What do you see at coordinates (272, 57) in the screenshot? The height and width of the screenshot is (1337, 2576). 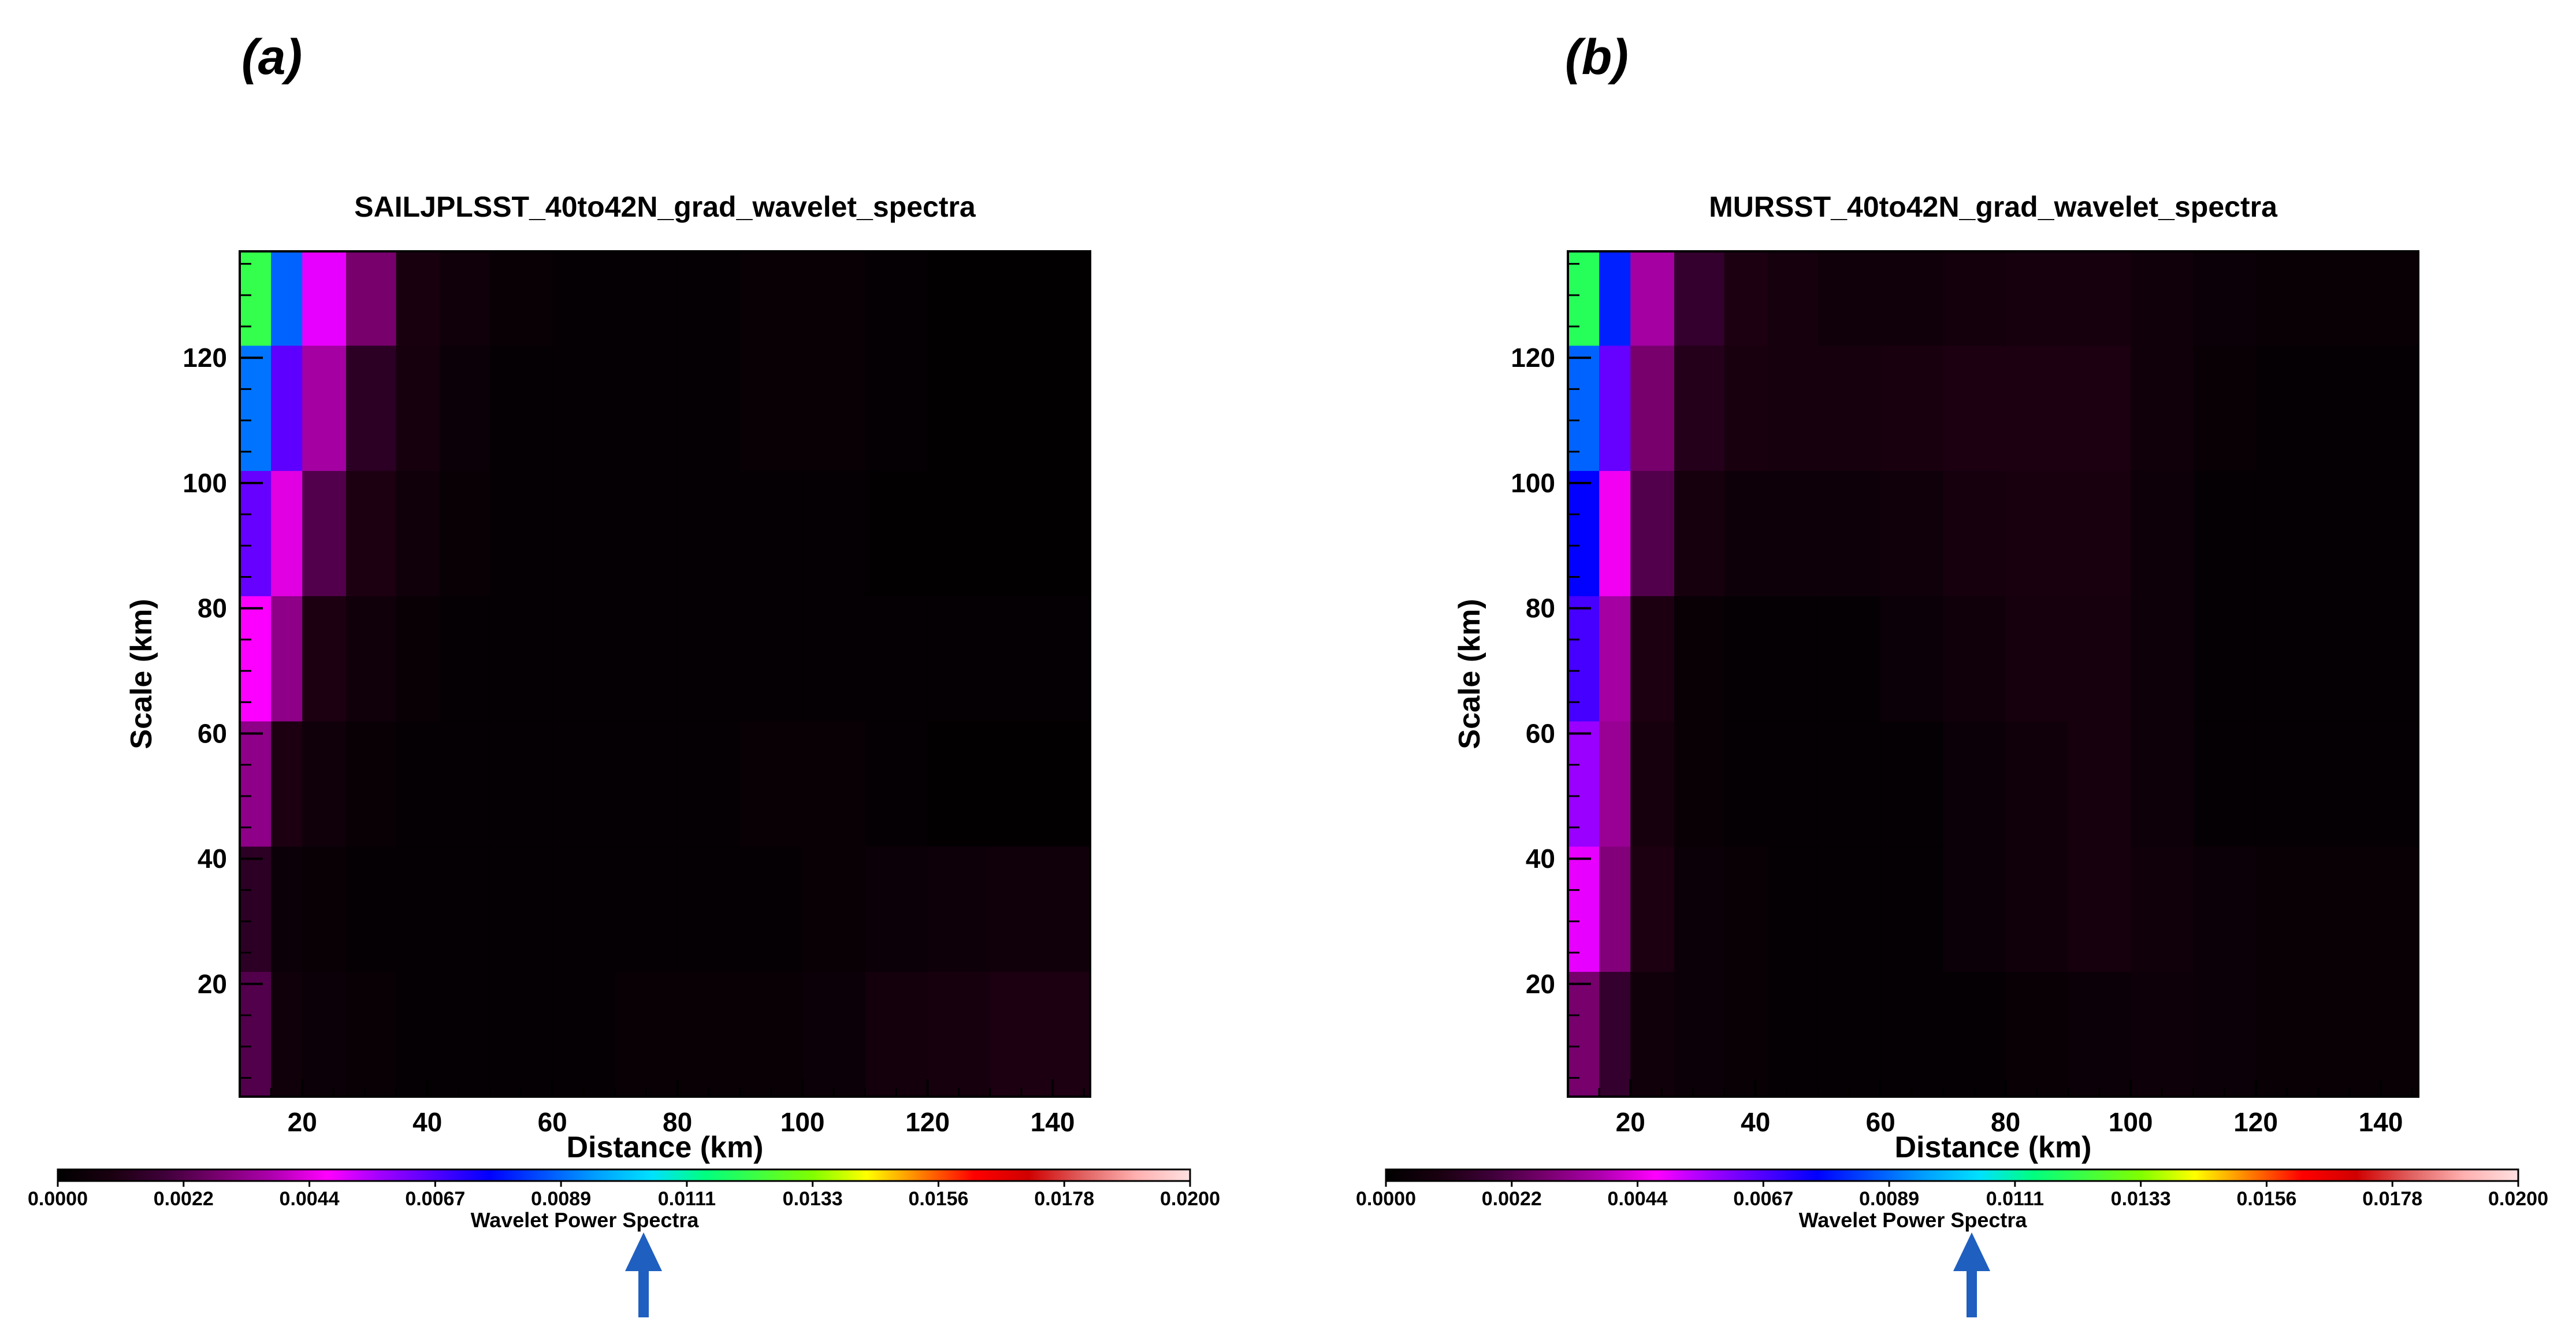 I see `panel-label: (a)` at bounding box center [272, 57].